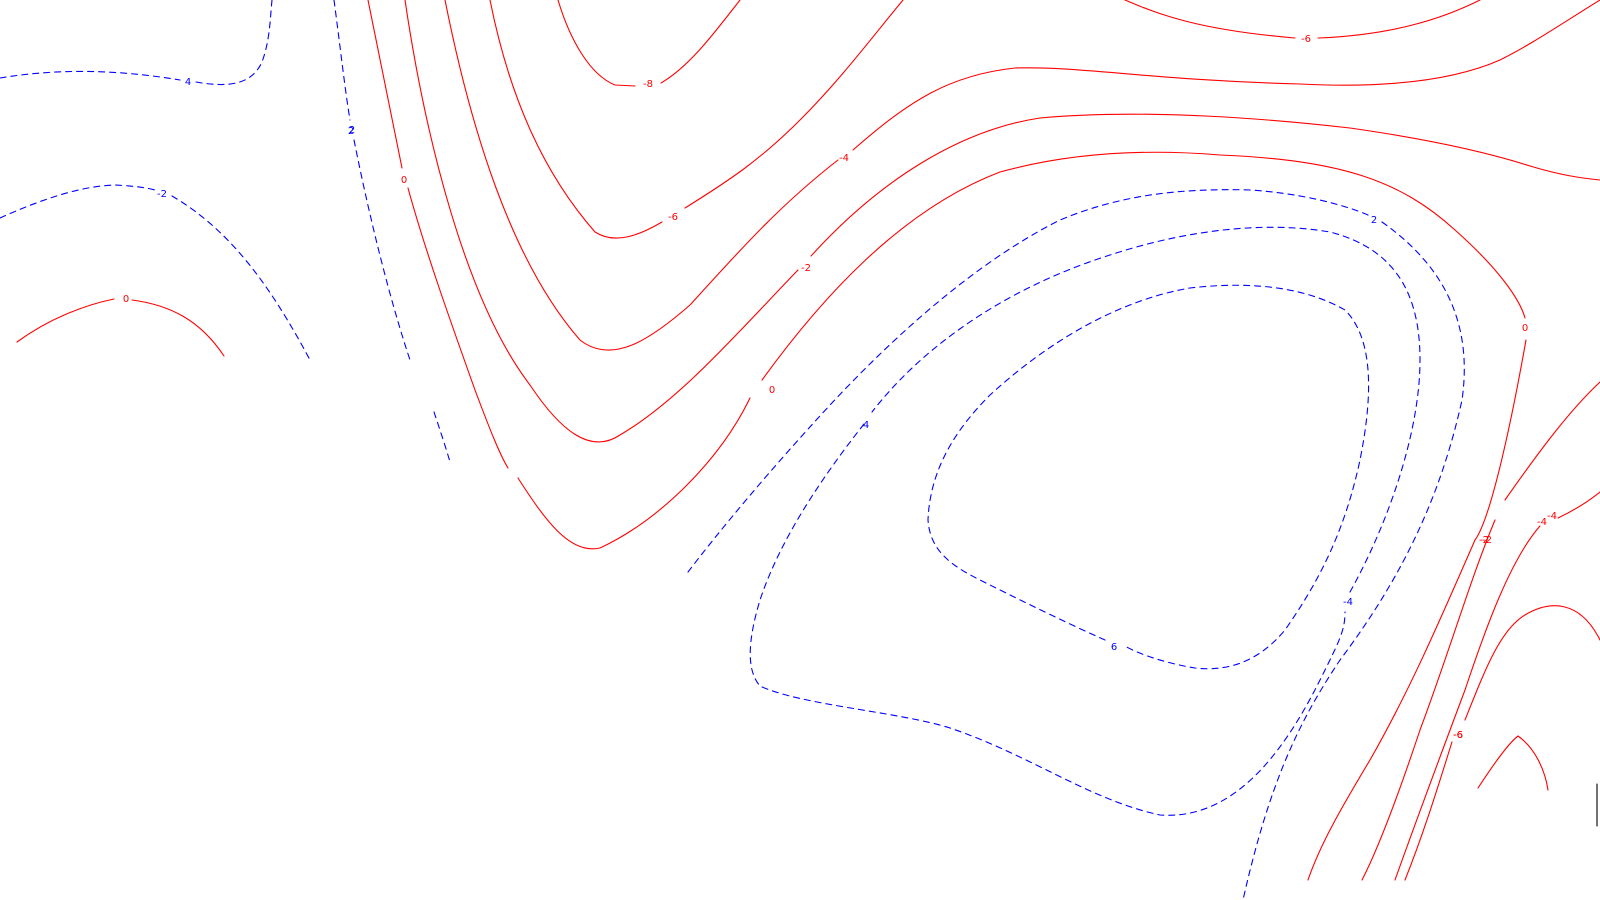 The image size is (1600, 900). What do you see at coordinates (1513, 763) in the screenshot?
I see `contour-line-neg-8-right` at bounding box center [1513, 763].